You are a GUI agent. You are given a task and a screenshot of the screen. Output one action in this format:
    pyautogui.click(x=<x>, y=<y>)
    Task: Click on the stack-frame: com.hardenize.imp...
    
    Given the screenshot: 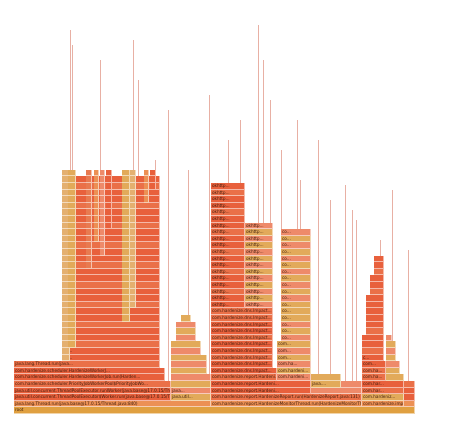 What is the action you would take?
    pyautogui.click(x=383, y=404)
    